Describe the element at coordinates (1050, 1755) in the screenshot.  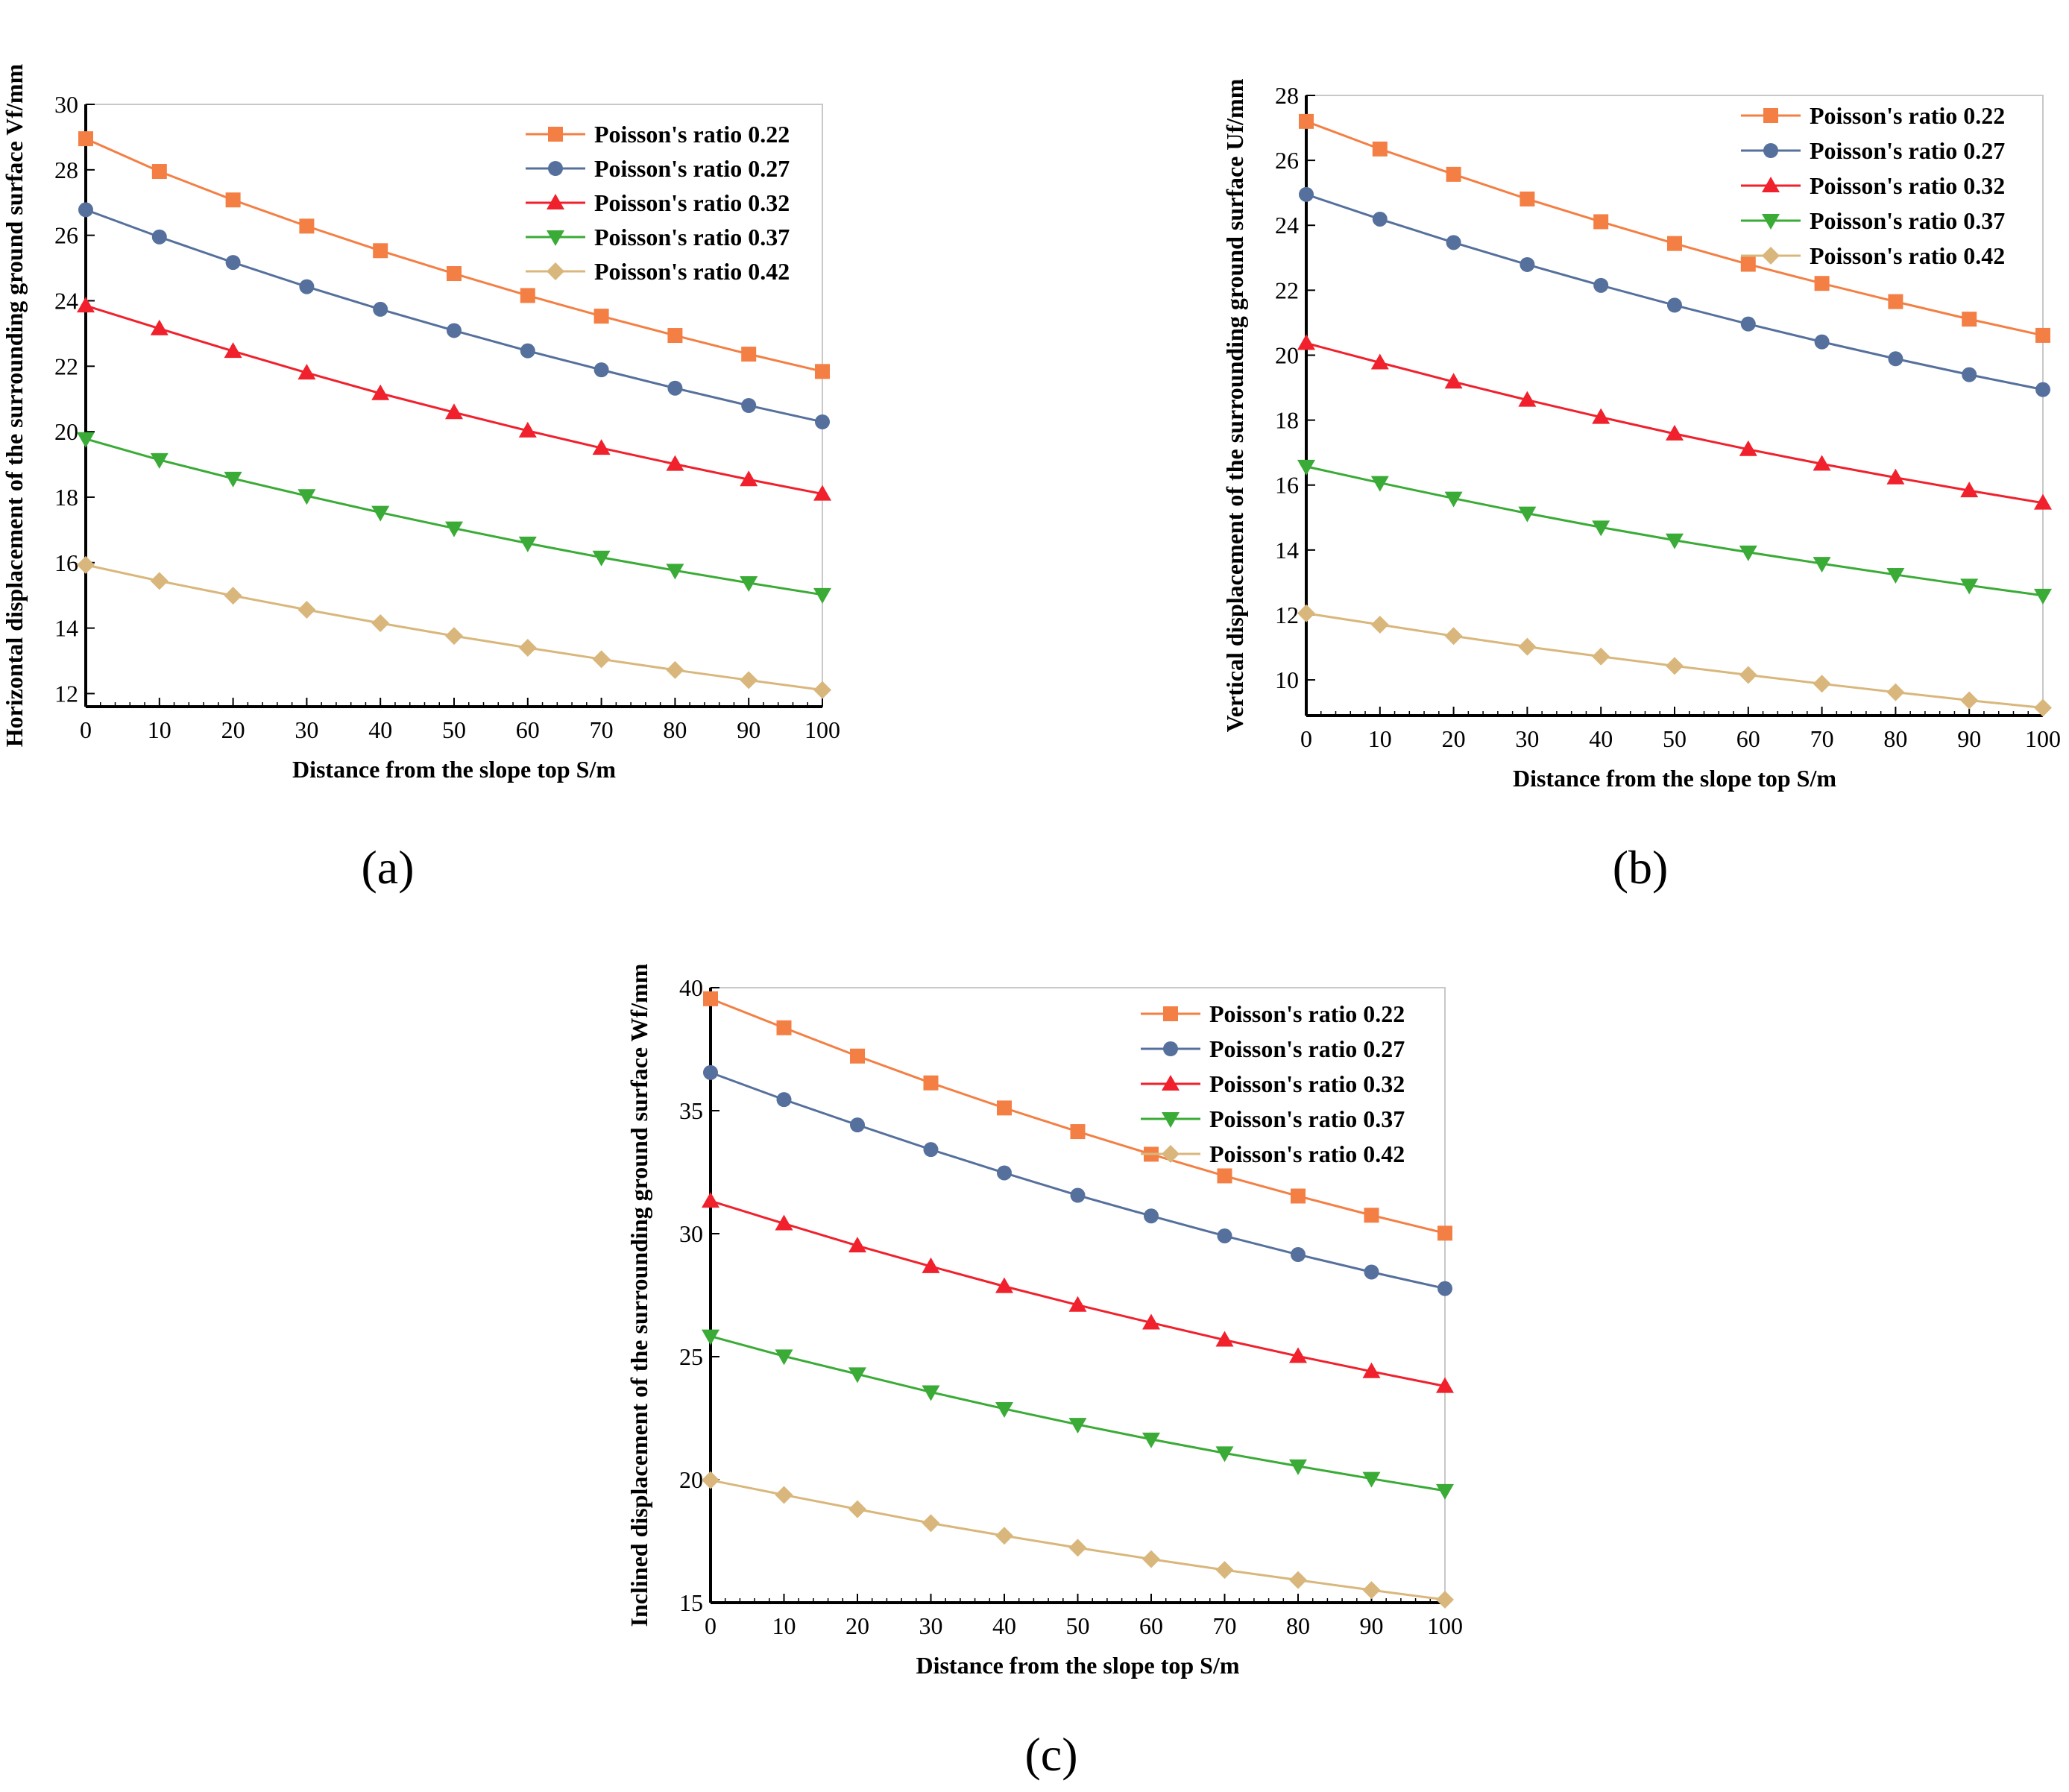
I see `panel-label-c: (c)` at that location.